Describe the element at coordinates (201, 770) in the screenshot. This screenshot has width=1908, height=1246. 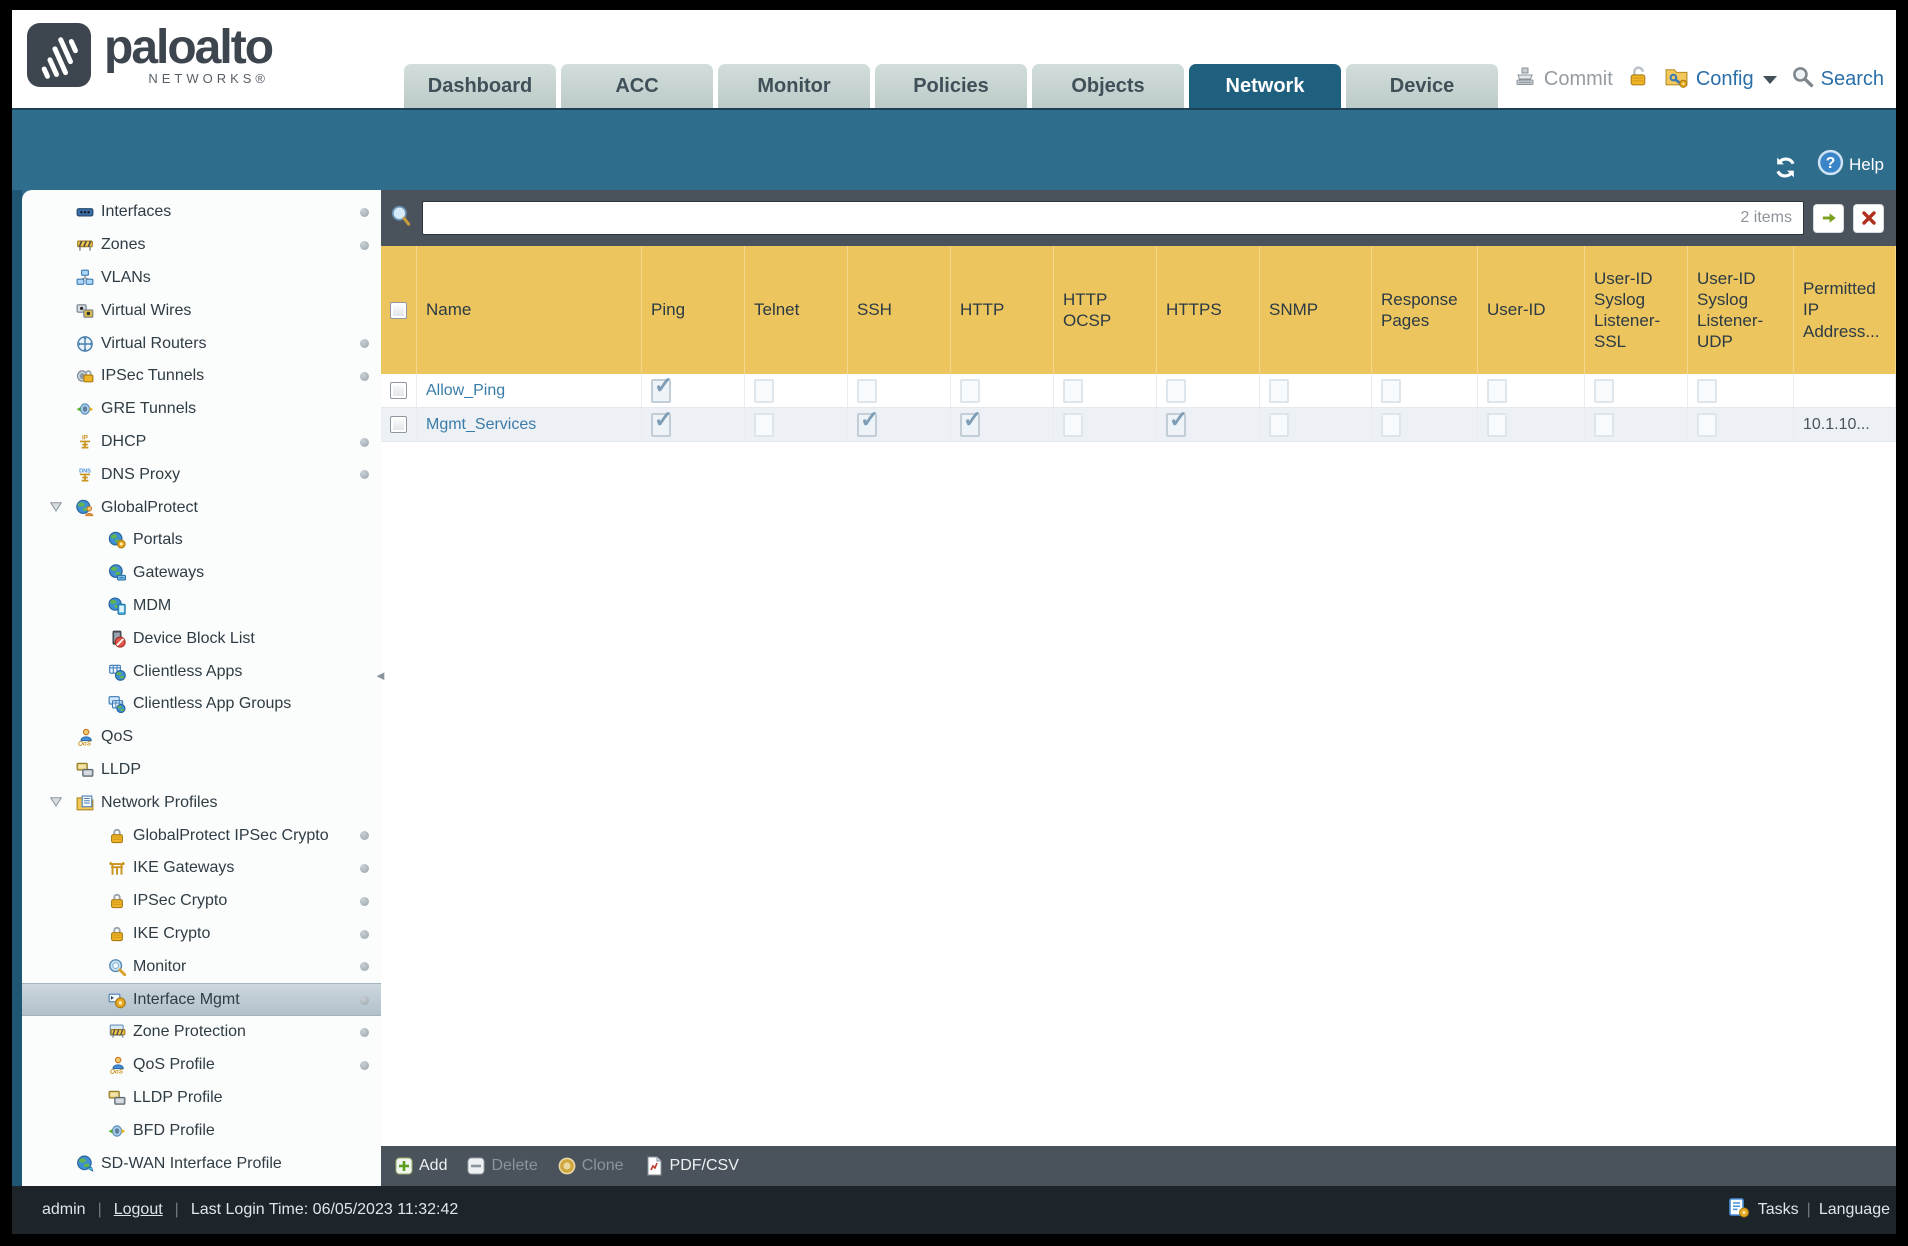
I see `sidebar-item-lldp: LLDP` at that location.